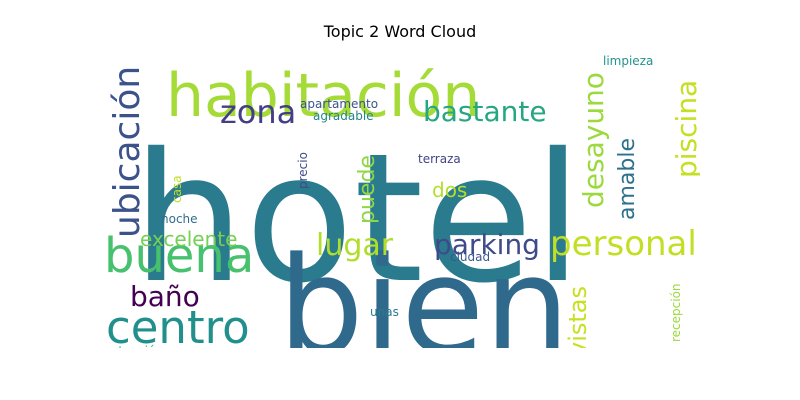  Describe the element at coordinates (439, 159) in the screenshot. I see `word-terraza: terraza` at that location.